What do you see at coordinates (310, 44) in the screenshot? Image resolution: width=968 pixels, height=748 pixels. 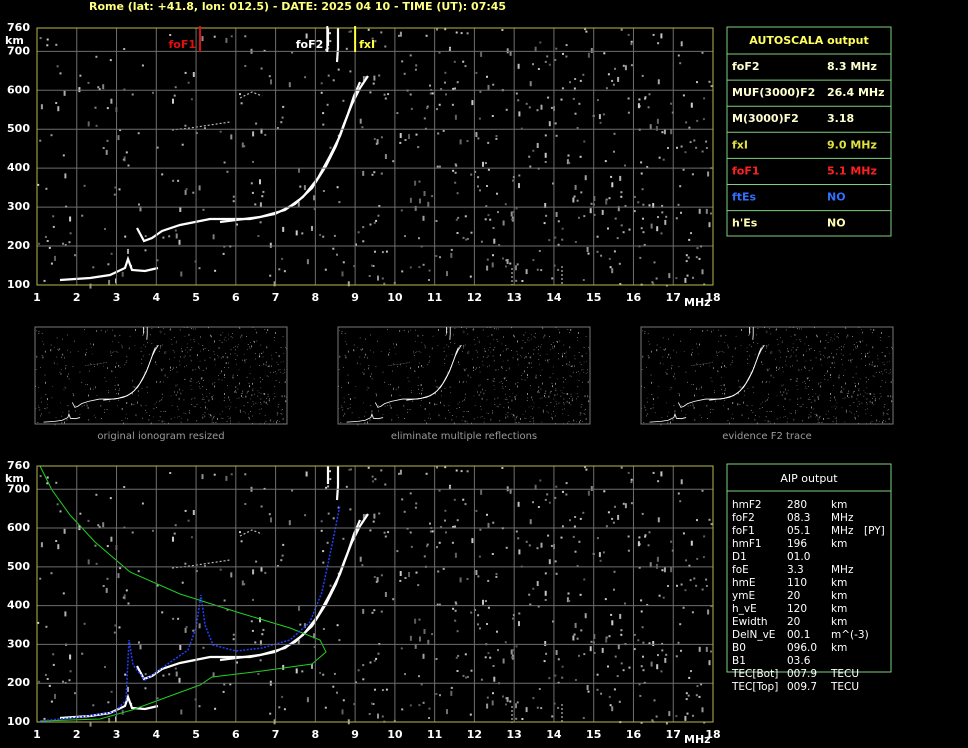 I see `marker-label: foF2` at bounding box center [310, 44].